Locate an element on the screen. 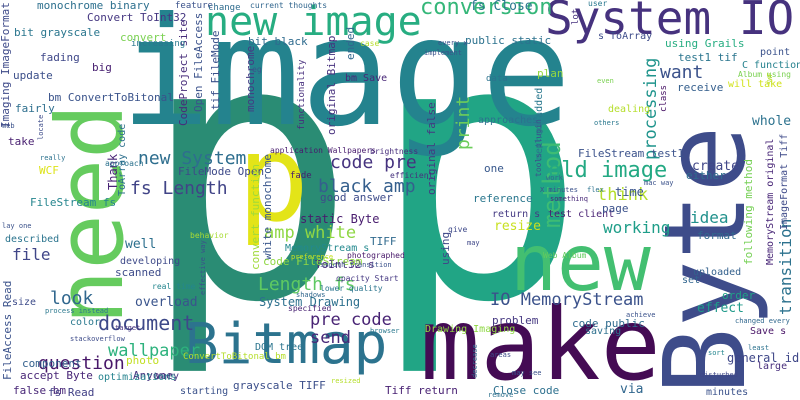 This screenshot has height=400, width=800. word-white-monochrome: white monochrome is located at coordinates (267, 207).